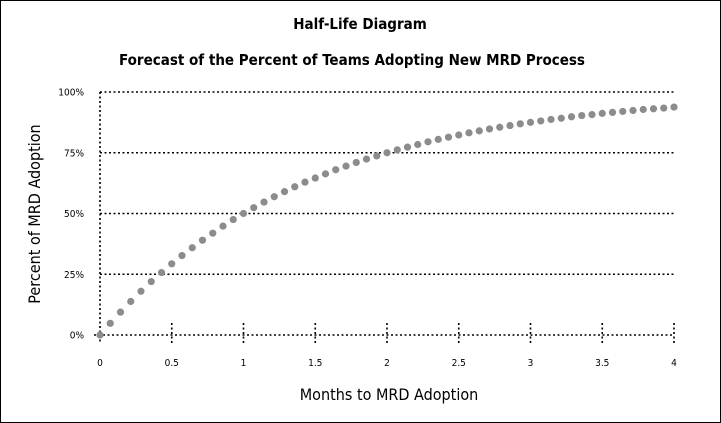 The width and height of the screenshot is (721, 423). I want to click on x-tick-label: 1, so click(244, 363).